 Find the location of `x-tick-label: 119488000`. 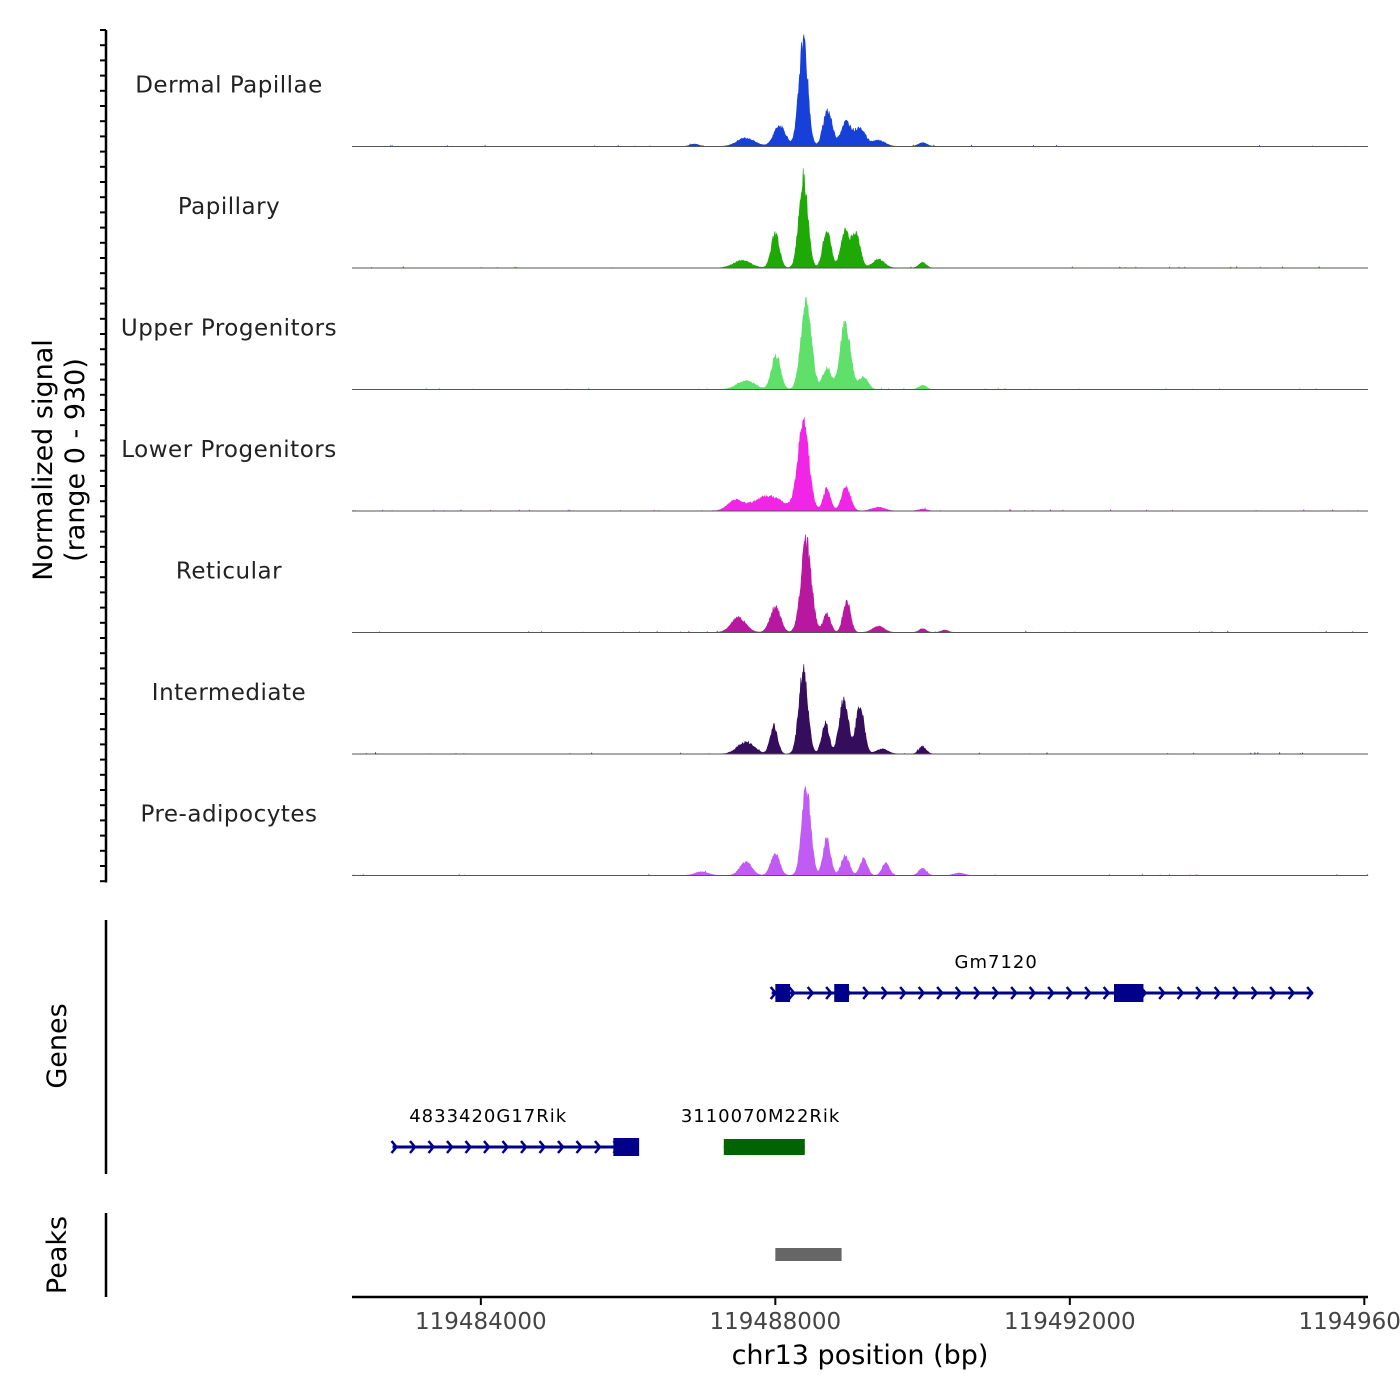

x-tick-label: 119488000 is located at coordinates (775, 1322).